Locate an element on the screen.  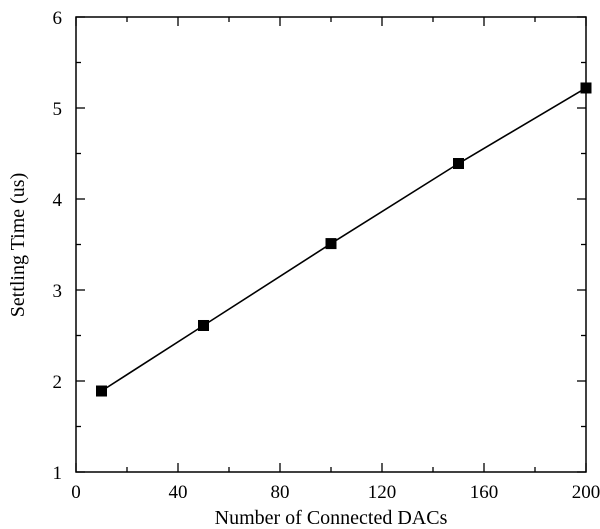
x-tick-label: 40 is located at coordinates (178, 492).